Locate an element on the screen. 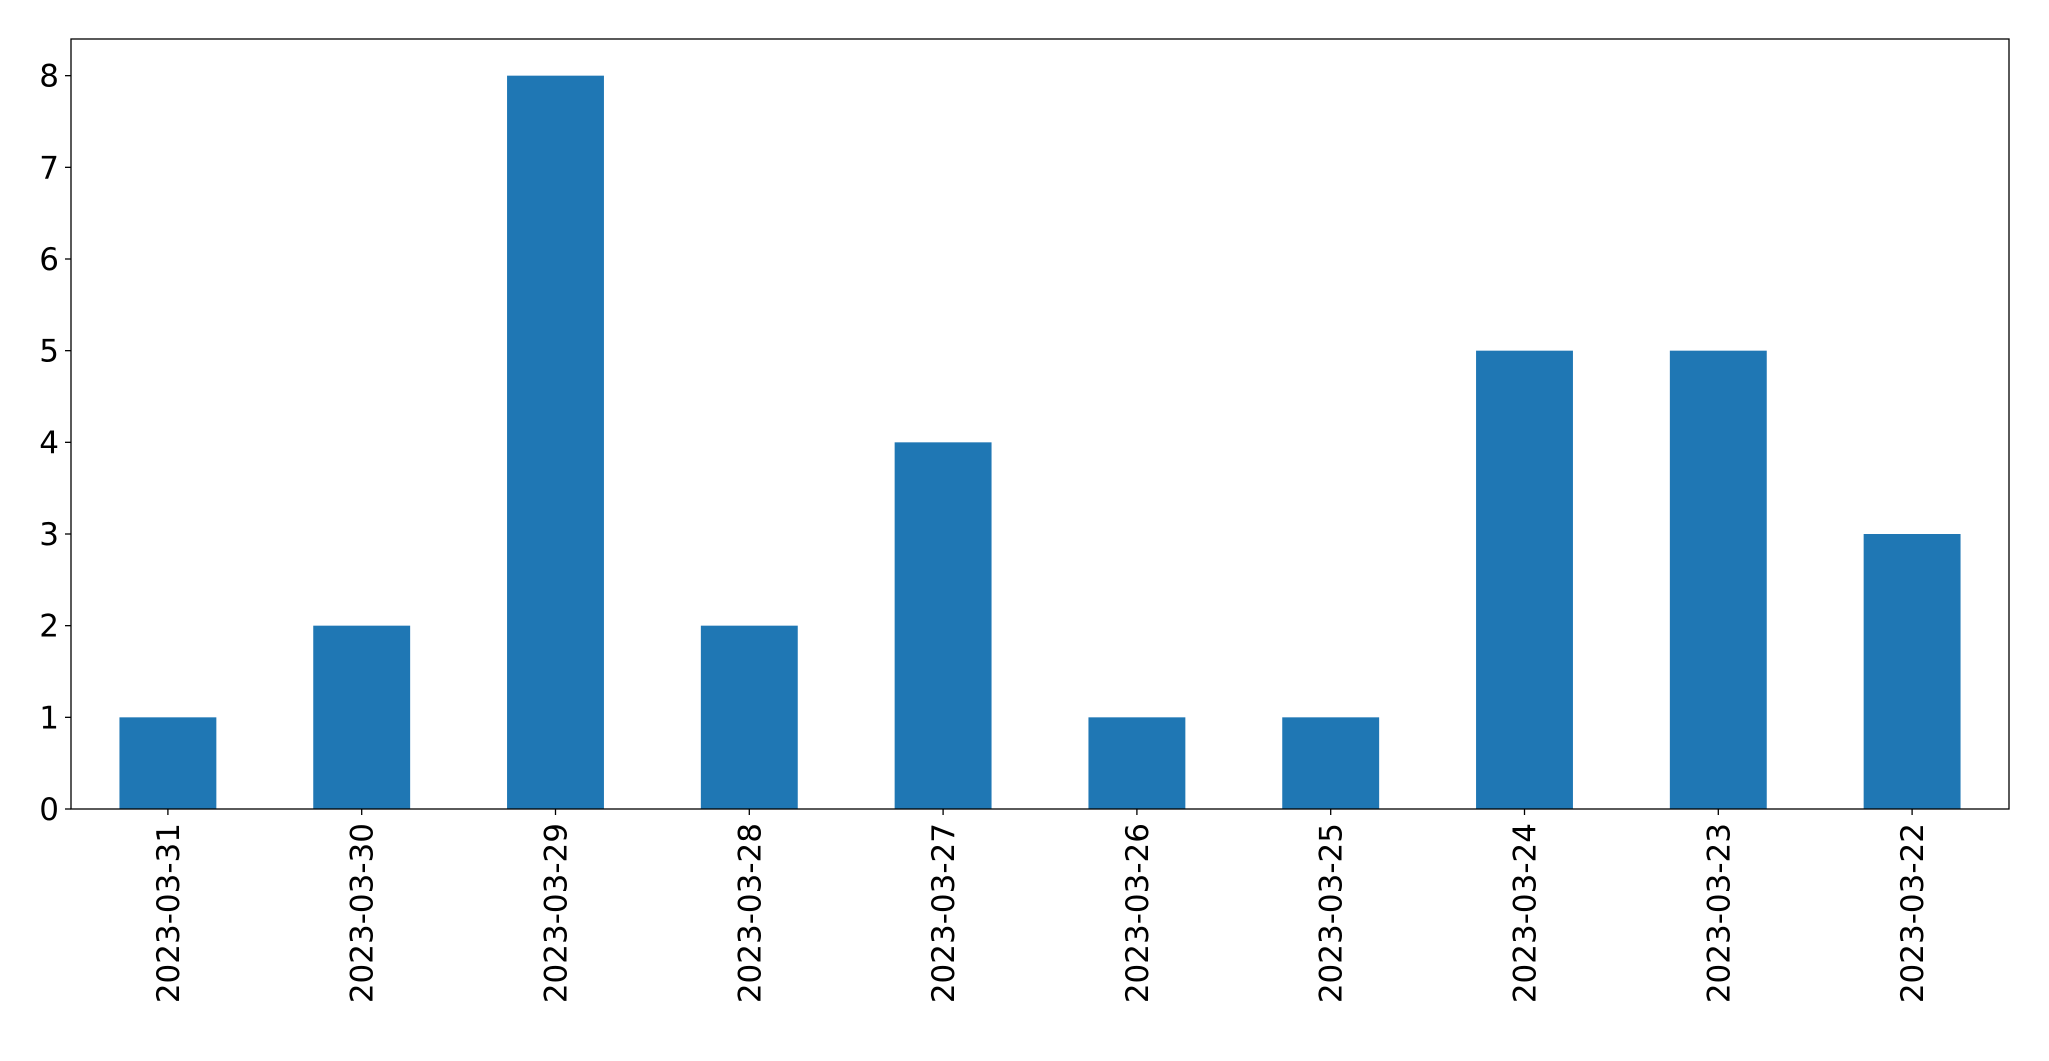  y-tick-label: 6 is located at coordinates (49, 260).